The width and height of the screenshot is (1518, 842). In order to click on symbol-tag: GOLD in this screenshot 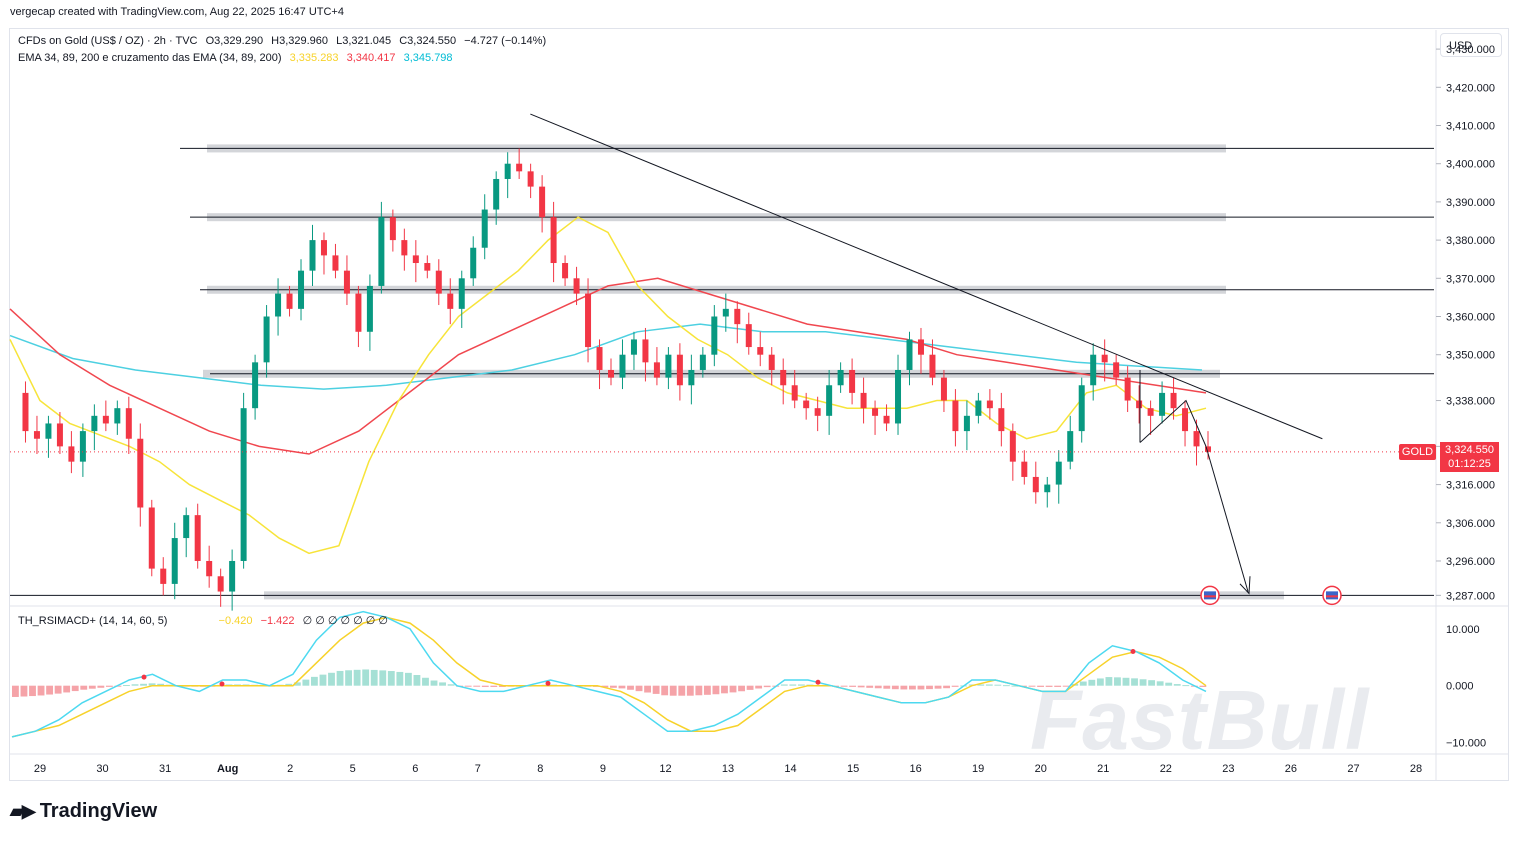, I will do `click(1417, 452)`.